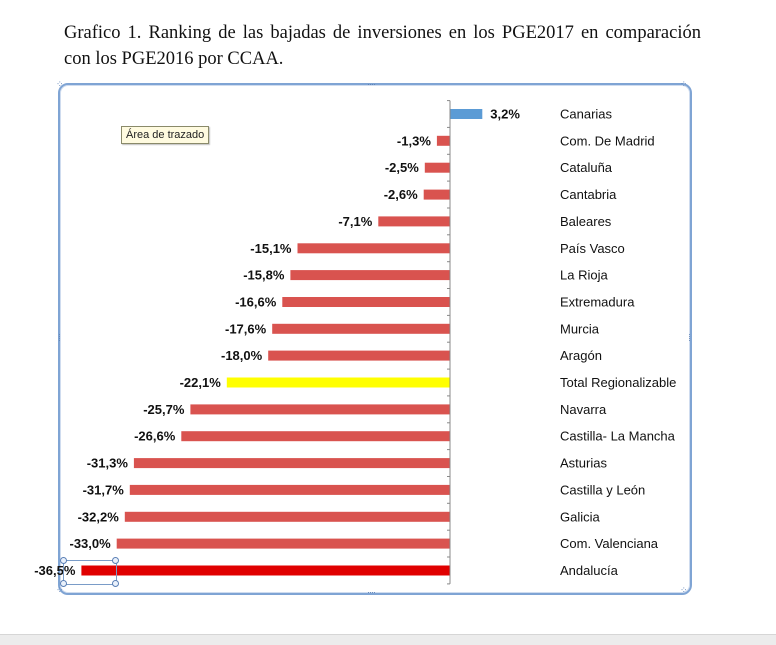 This screenshot has width=776, height=645. I want to click on data-label: -7,1%, so click(355, 221).